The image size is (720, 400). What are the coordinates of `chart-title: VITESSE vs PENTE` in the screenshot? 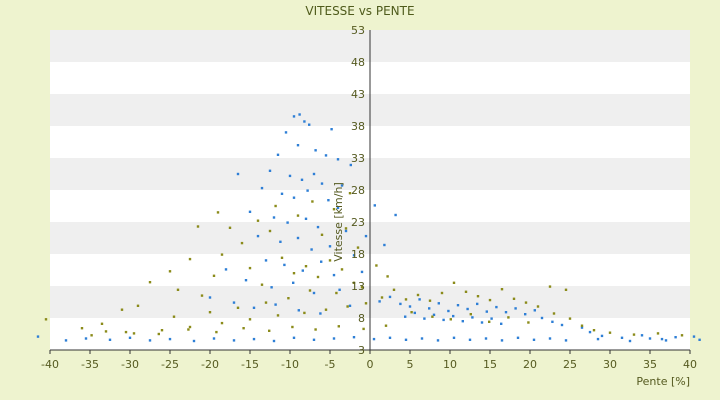 It's located at (359, 11).